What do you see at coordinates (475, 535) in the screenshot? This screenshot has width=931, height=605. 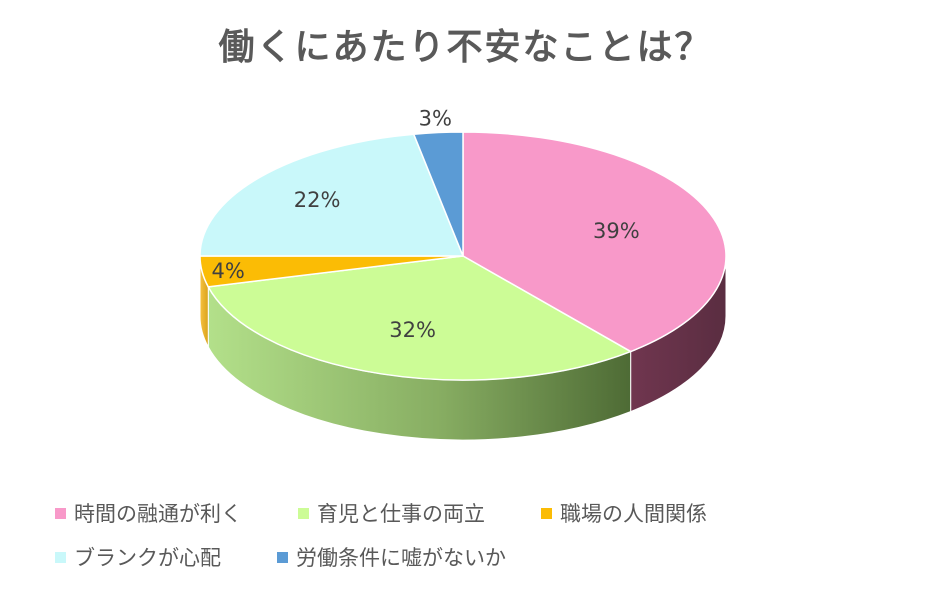 I see `legend: 時間の融通が利く 育児と仕事の両立 職場の人間関係ブランクが心配 労働条件に嘘がないか` at bounding box center [475, 535].